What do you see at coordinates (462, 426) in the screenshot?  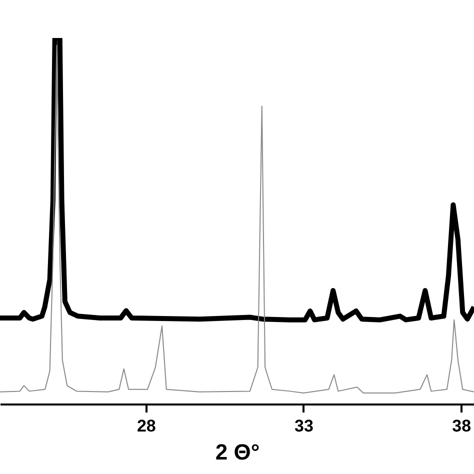 I see `x-tick-label: 38` at bounding box center [462, 426].